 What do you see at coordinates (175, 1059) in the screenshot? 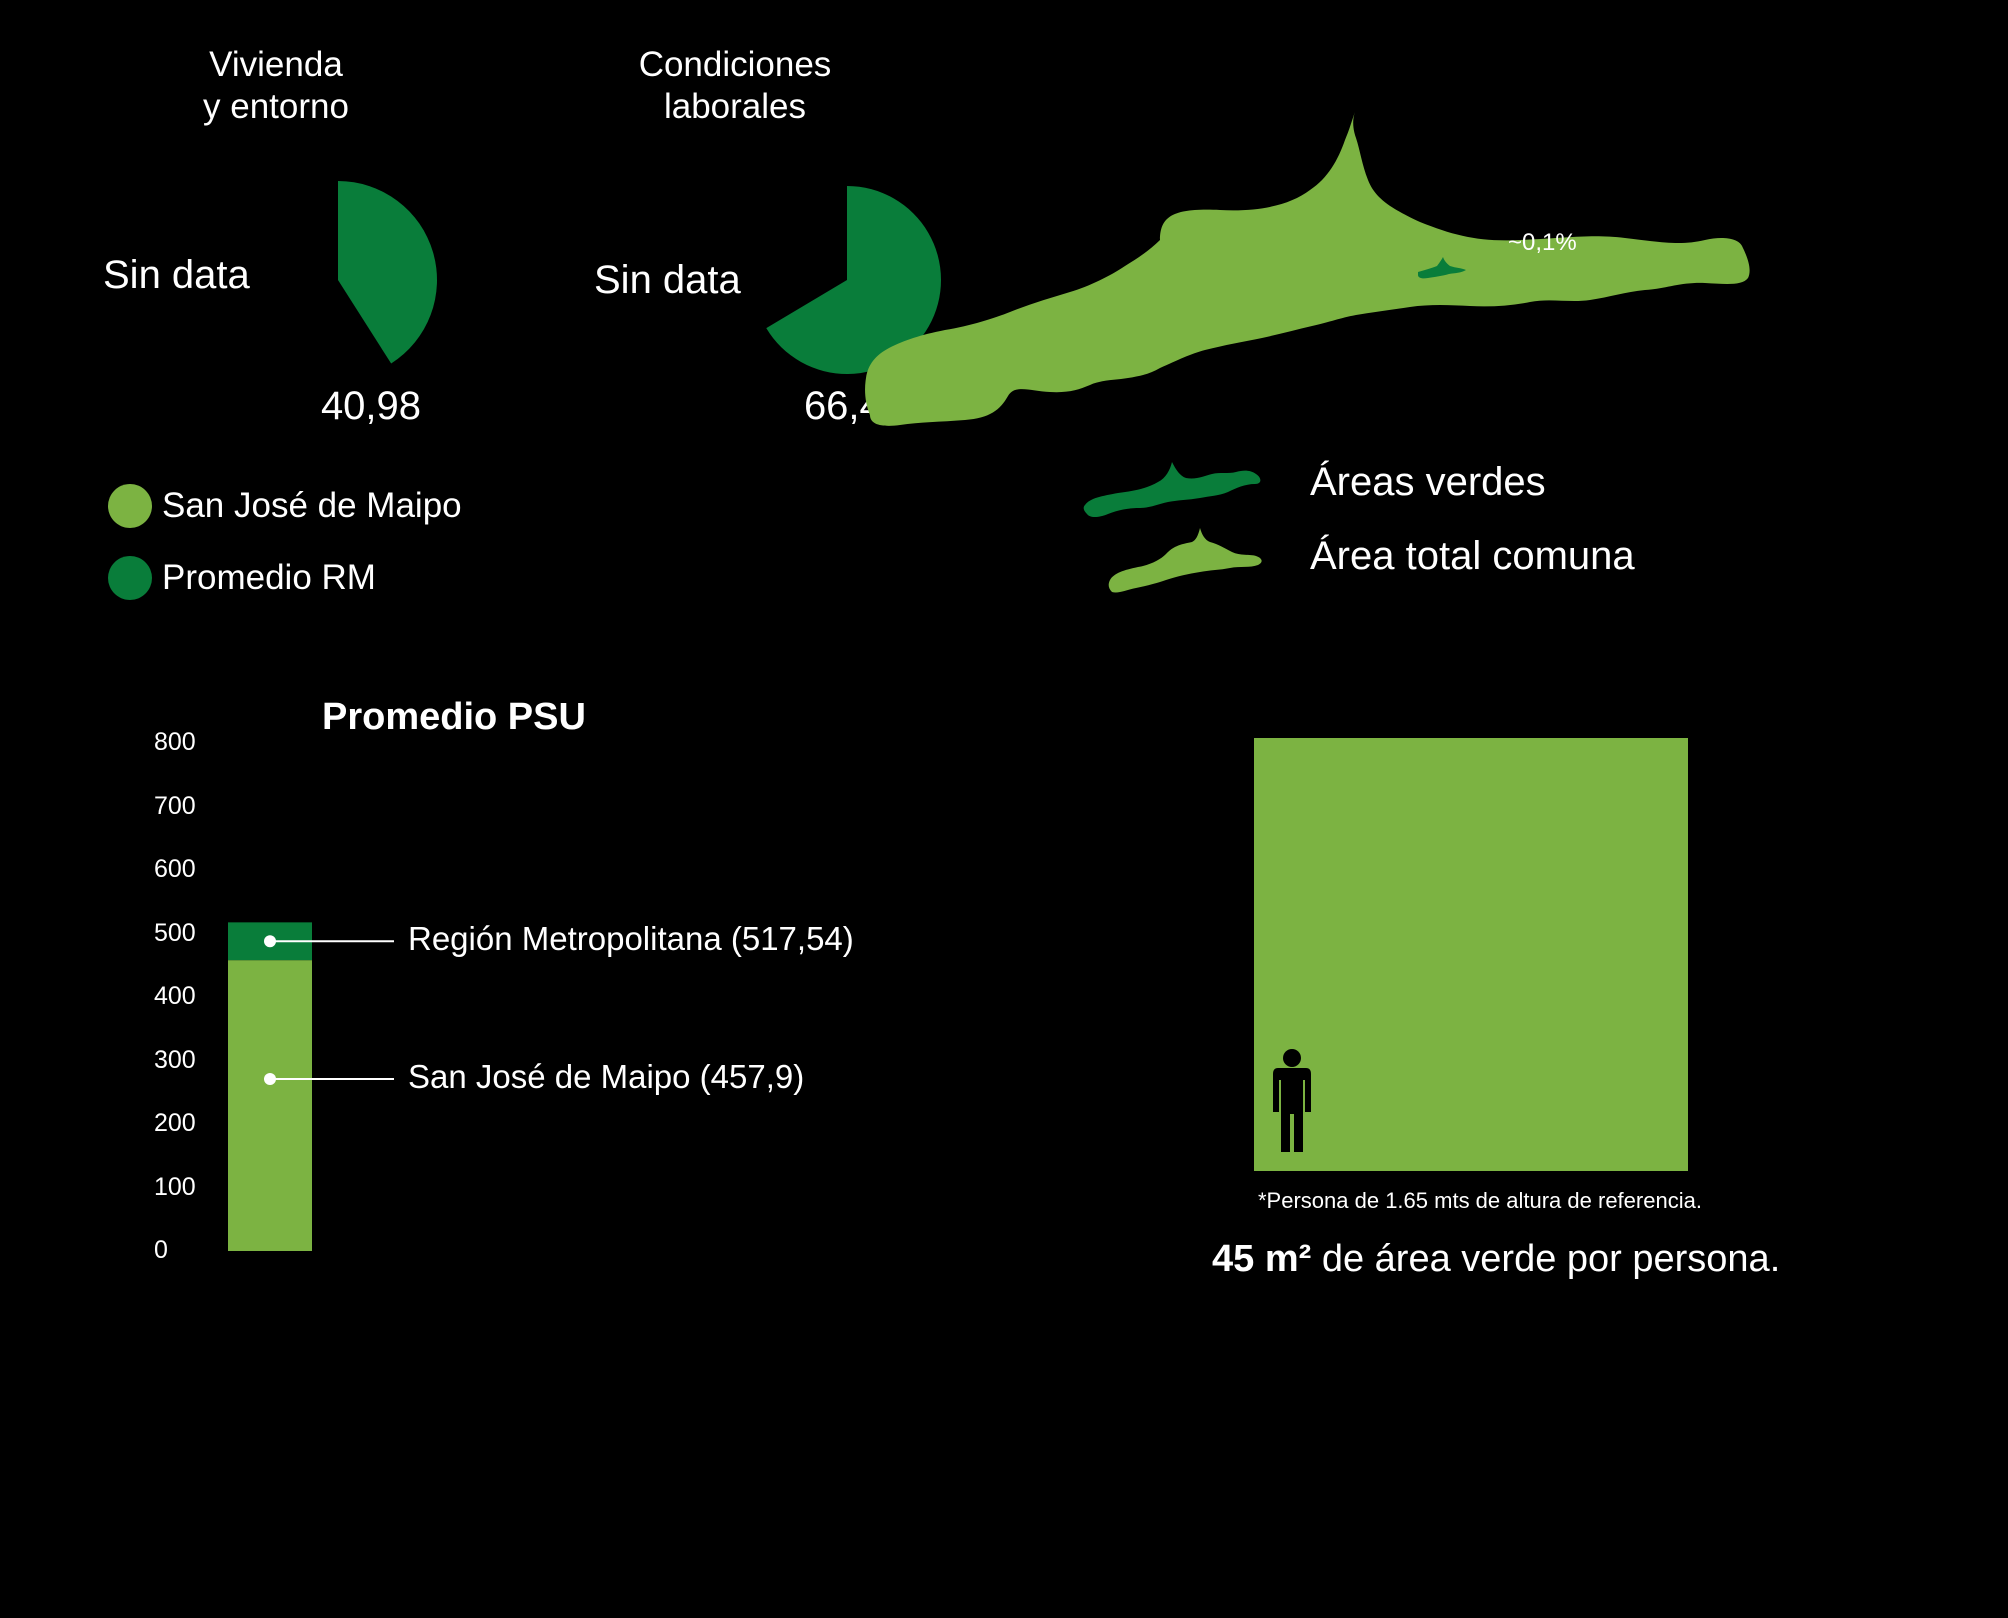
I see `y-tick-label: 300` at bounding box center [175, 1059].